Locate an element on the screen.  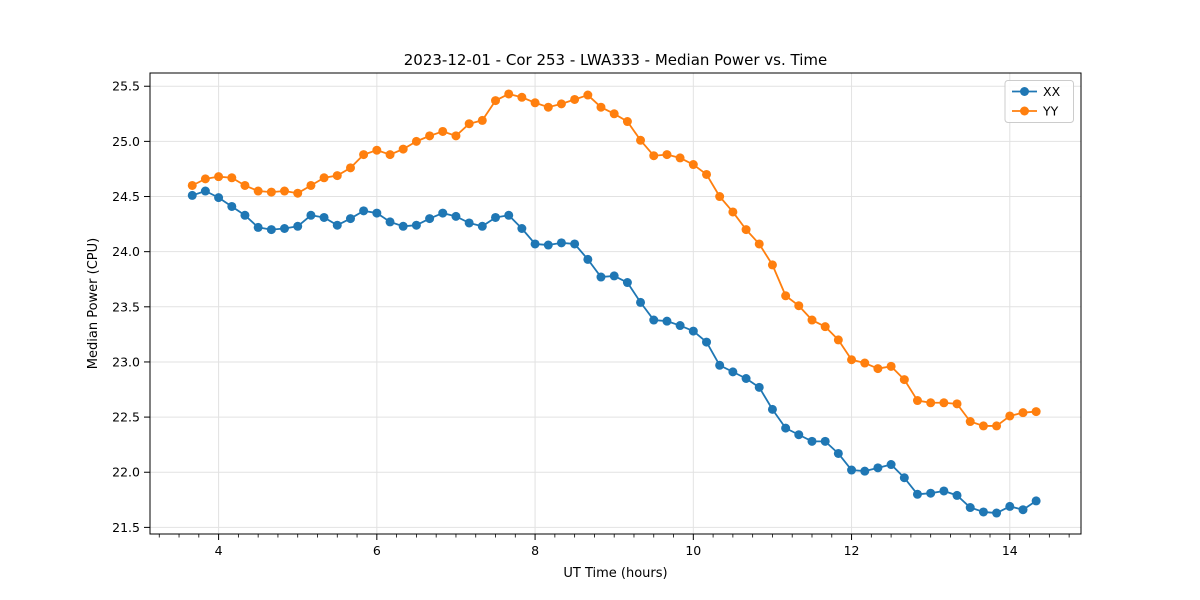
y-tick-label: 25.0 is located at coordinates (126, 141).